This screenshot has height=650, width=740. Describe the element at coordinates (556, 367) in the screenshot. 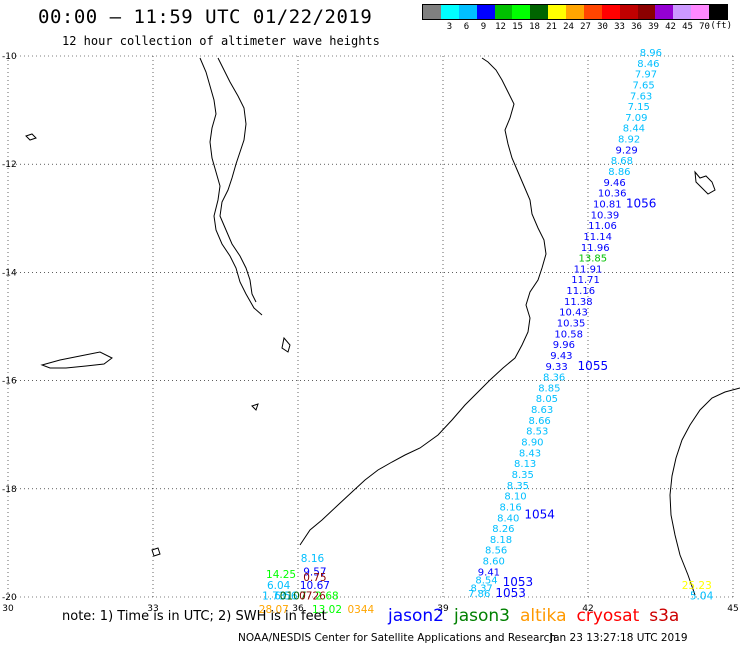

I see `track-value: 9.33` at that location.